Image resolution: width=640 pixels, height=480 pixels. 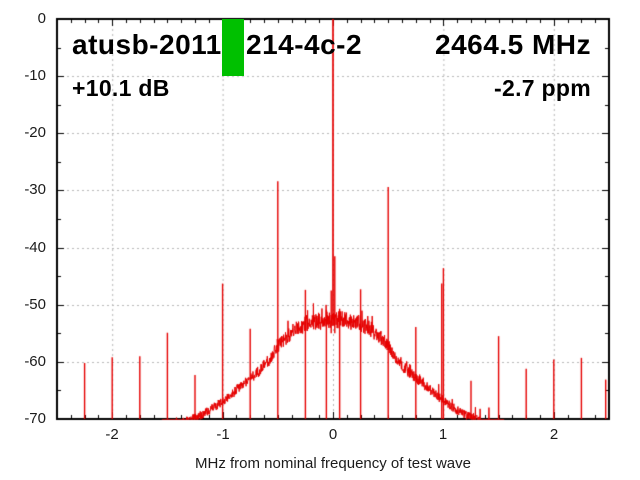 What do you see at coordinates (147, 44) in the screenshot?
I see `device-id-label: atusb-2011` at bounding box center [147, 44].